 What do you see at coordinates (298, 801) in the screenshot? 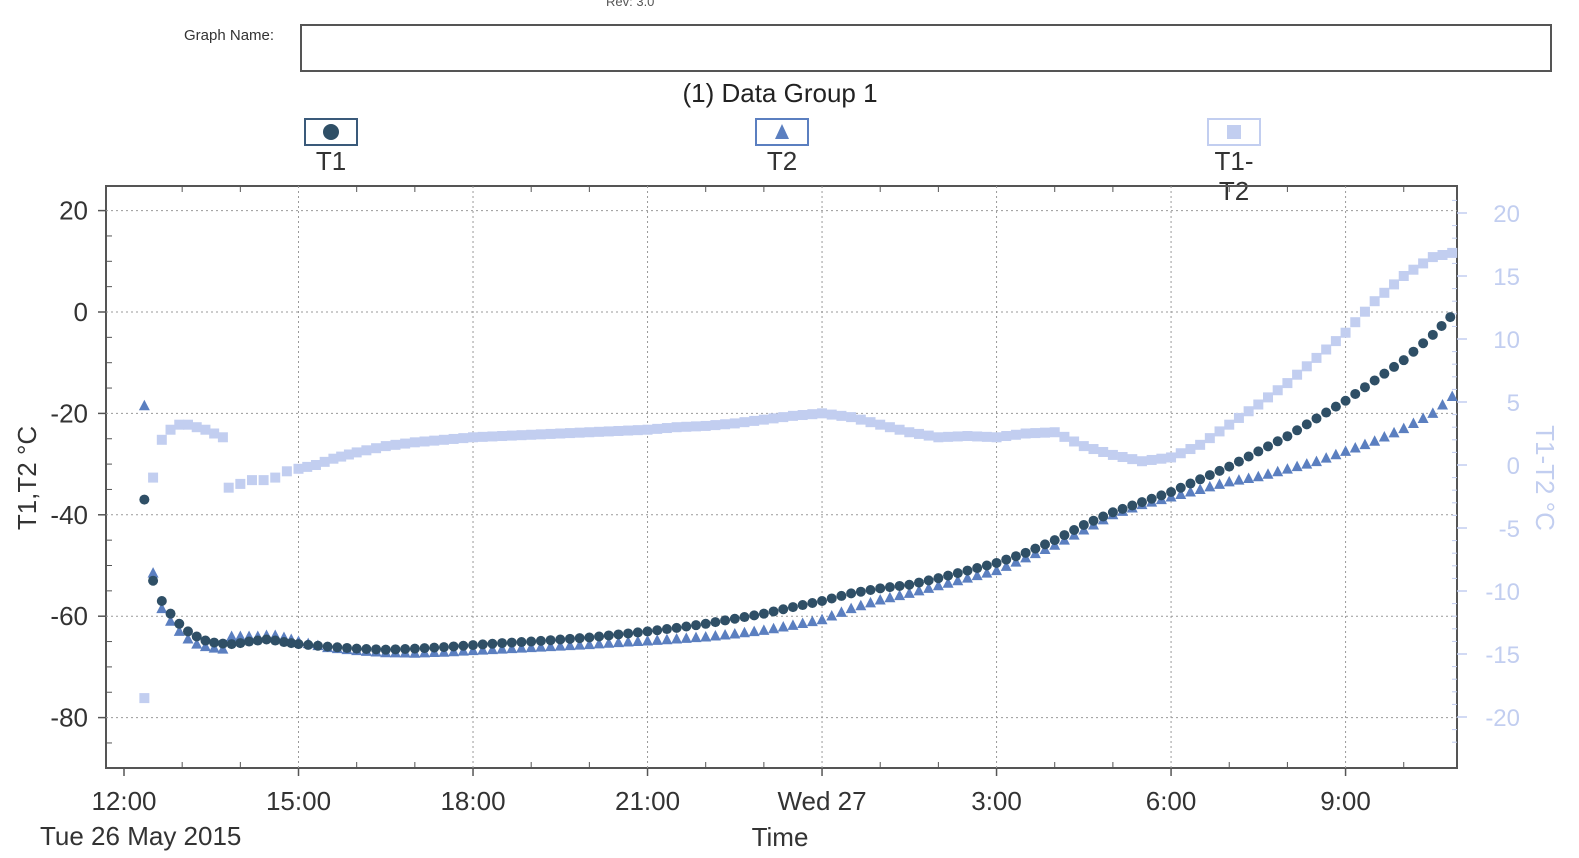
I see `x-tick-label: 15:00` at bounding box center [298, 801].